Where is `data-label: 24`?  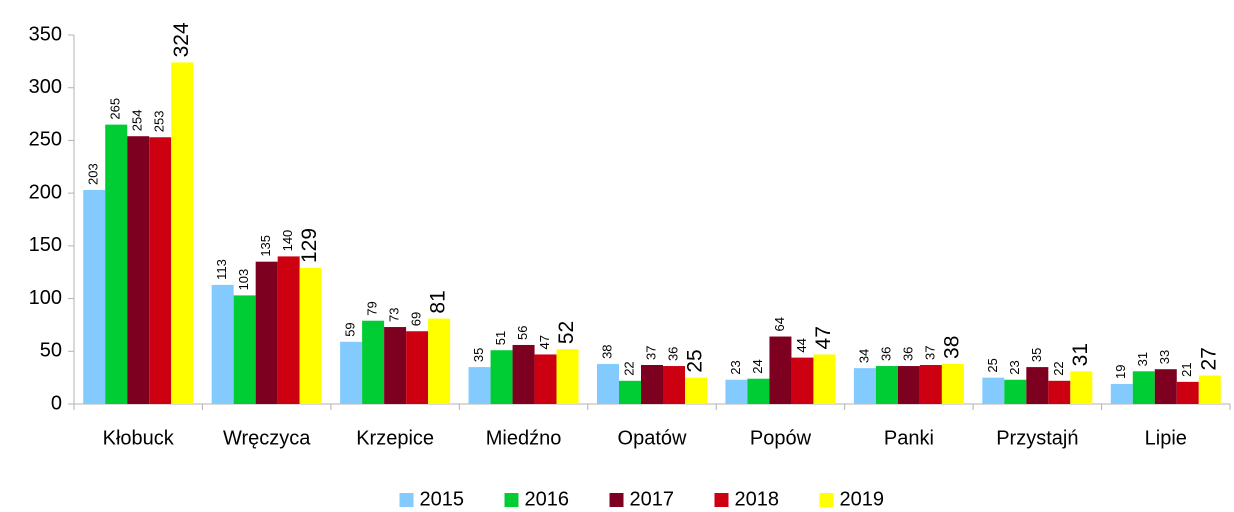 data-label: 24 is located at coordinates (757, 366).